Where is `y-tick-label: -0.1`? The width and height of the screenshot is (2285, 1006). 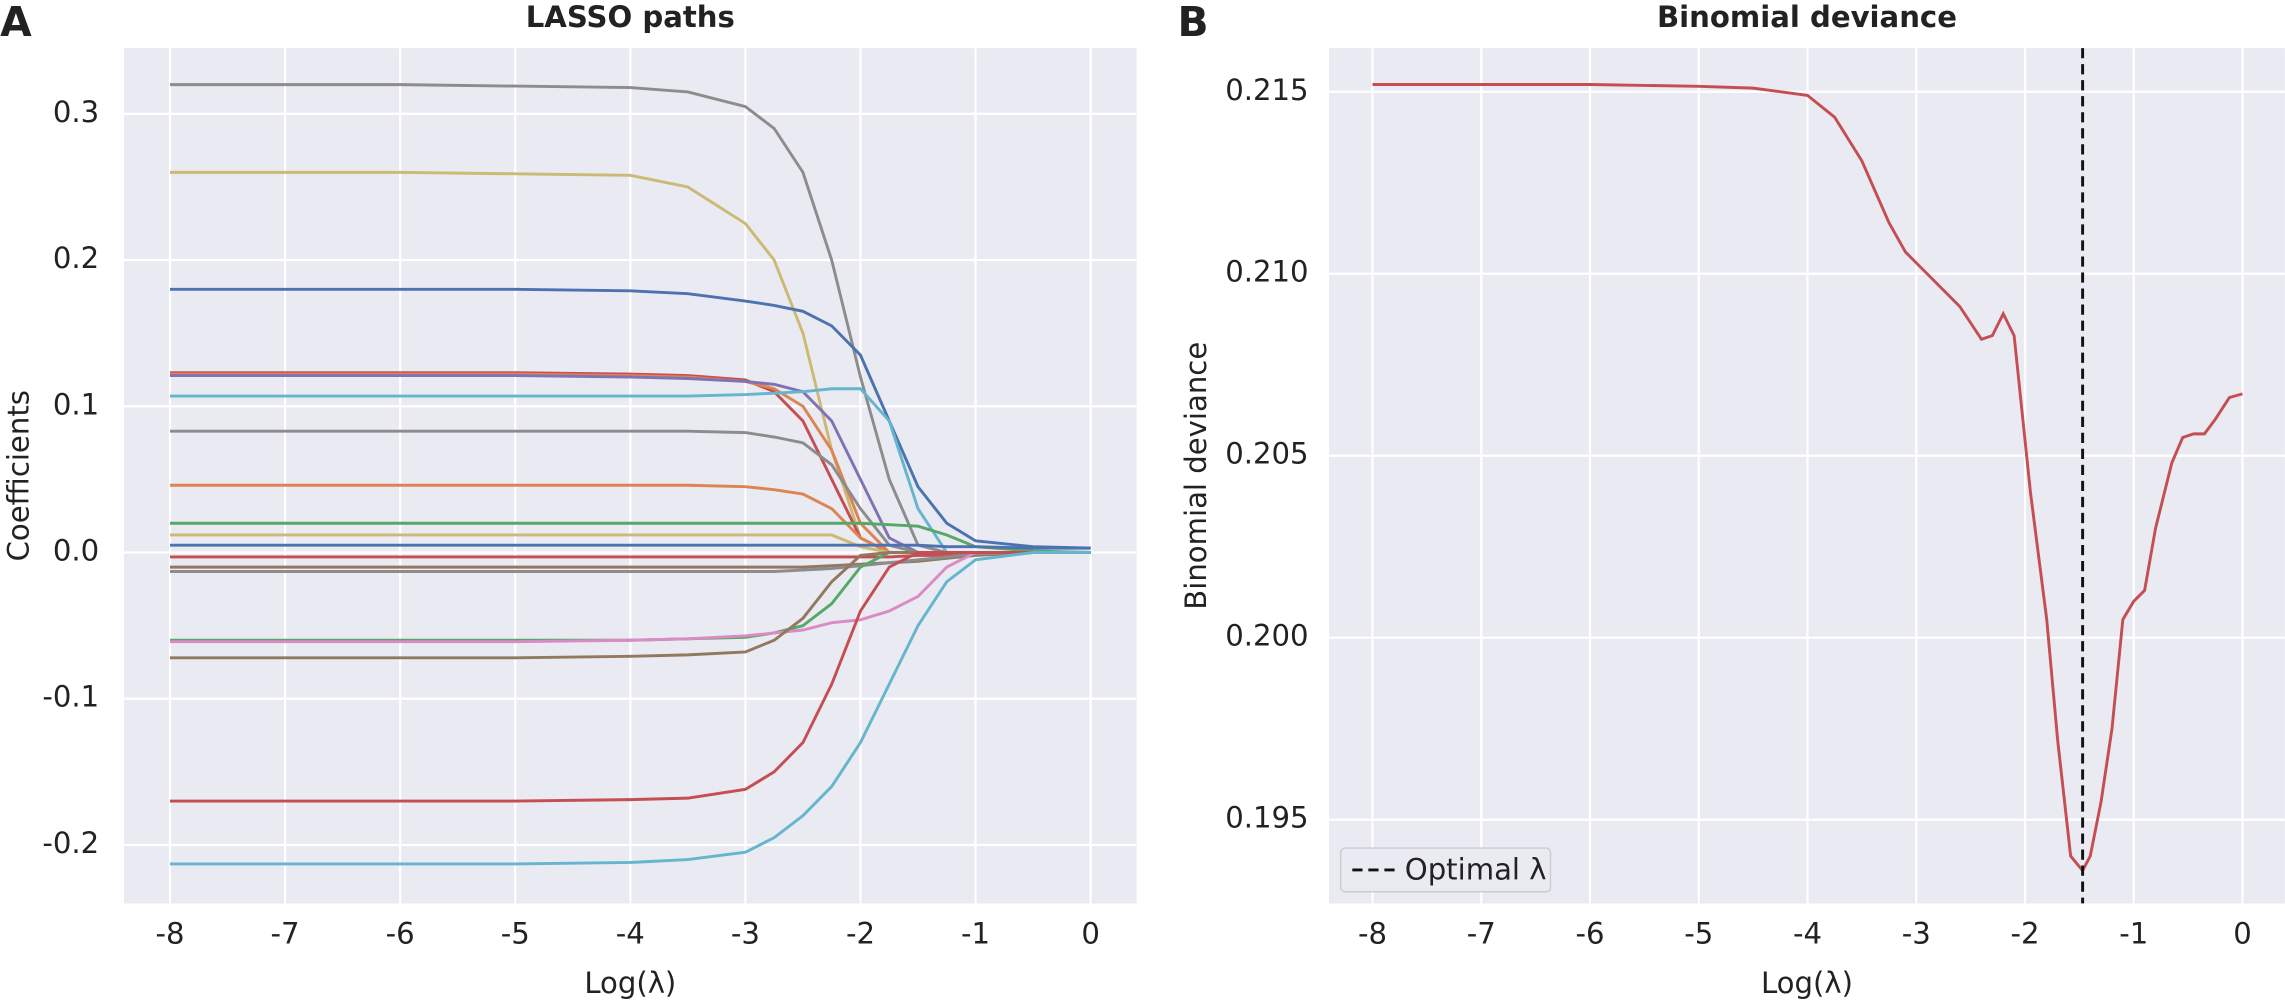
y-tick-label: -0.1 is located at coordinates (70, 697).